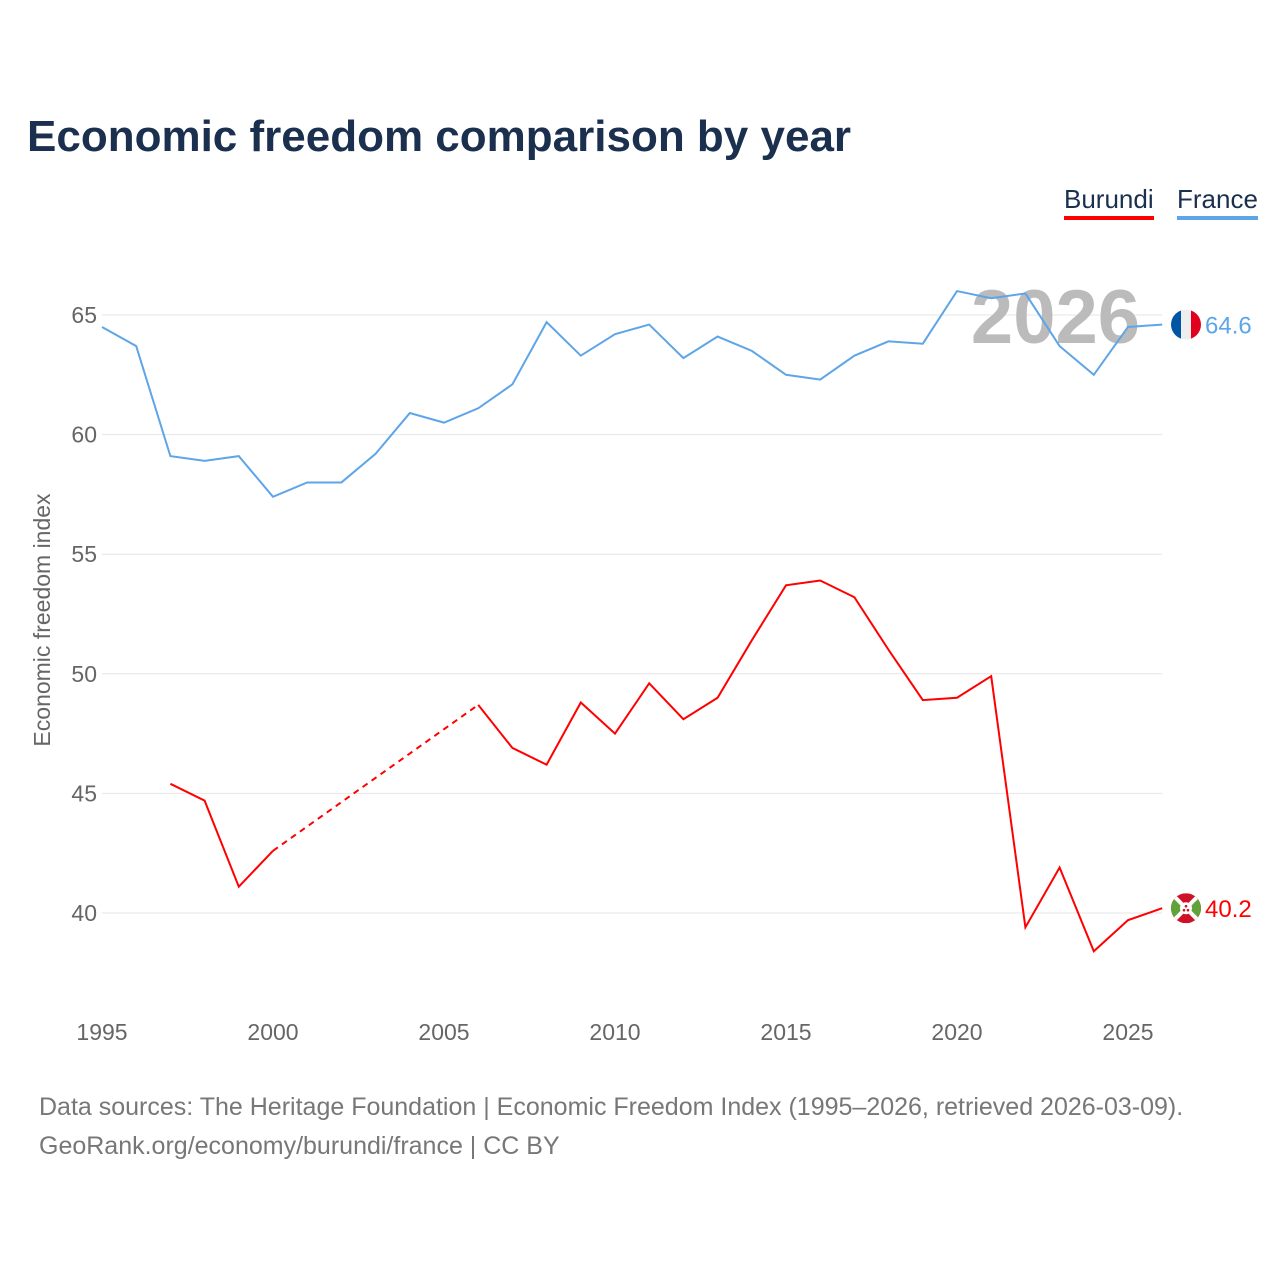 This screenshot has width=1280, height=1280. What do you see at coordinates (84, 554) in the screenshot?
I see `y-tick-label: 55` at bounding box center [84, 554].